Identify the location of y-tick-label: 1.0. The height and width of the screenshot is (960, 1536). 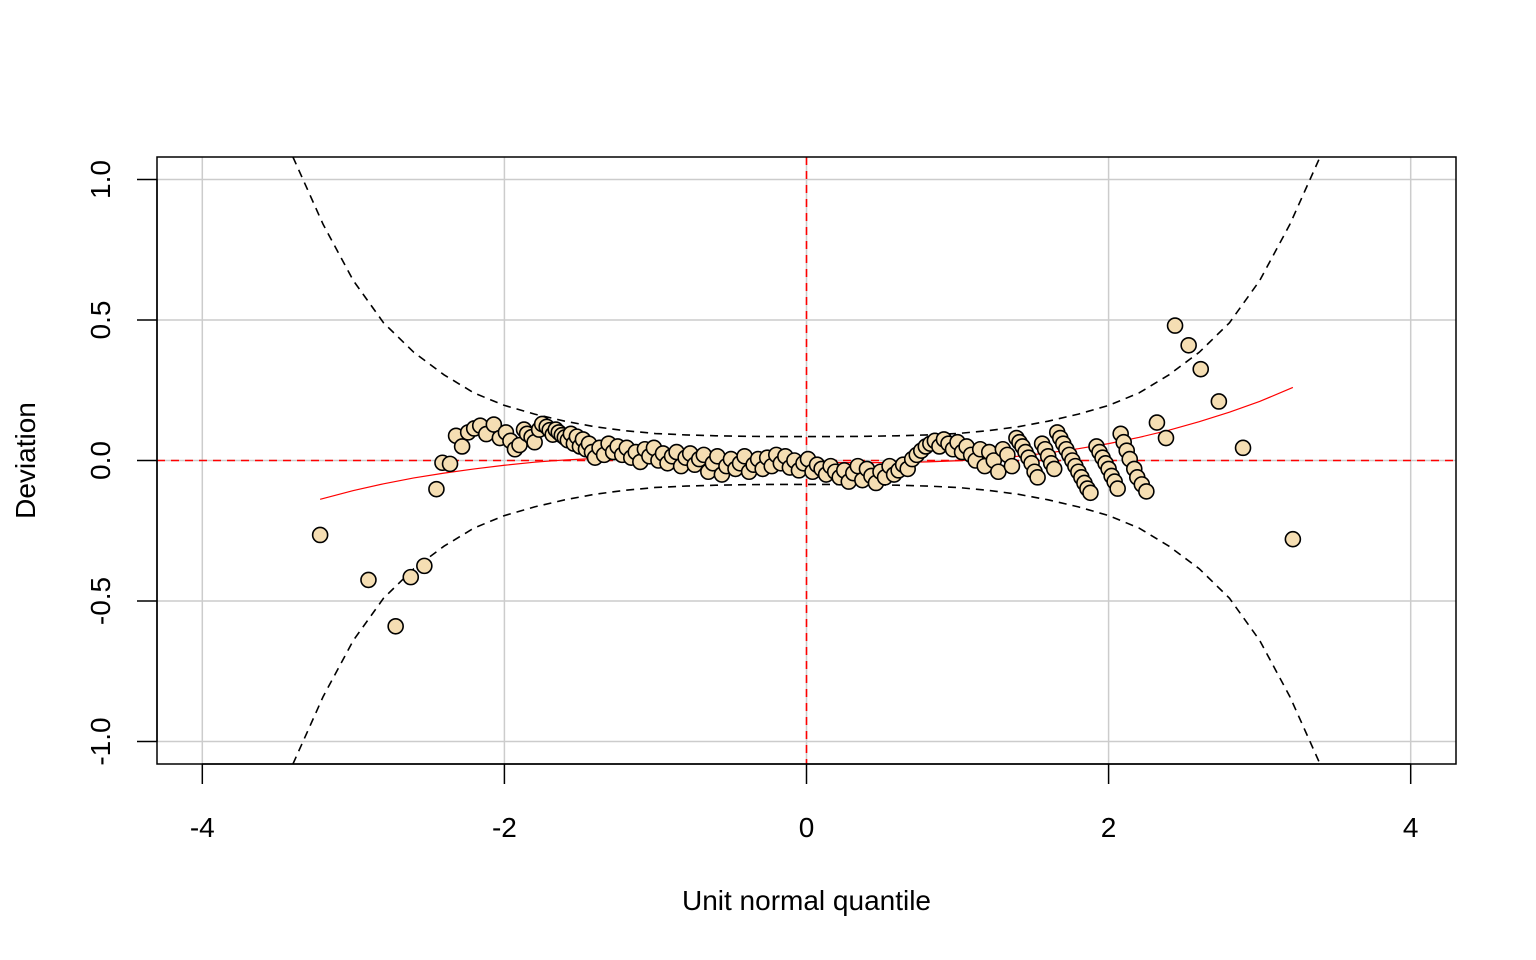
(100, 179).